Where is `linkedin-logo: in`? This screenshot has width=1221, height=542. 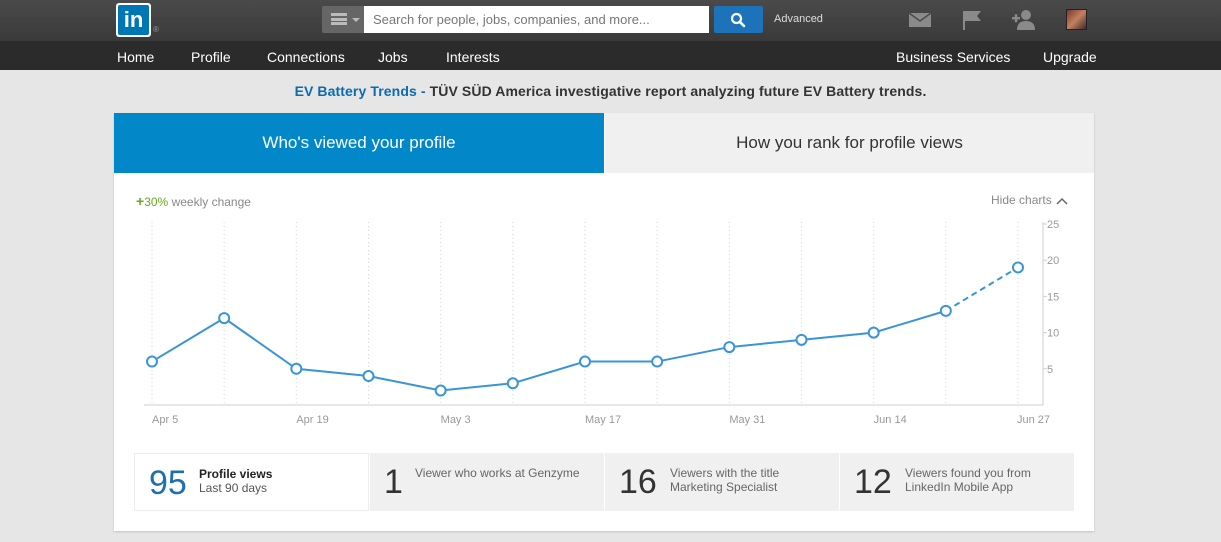
linkedin-logo: in is located at coordinates (133, 20).